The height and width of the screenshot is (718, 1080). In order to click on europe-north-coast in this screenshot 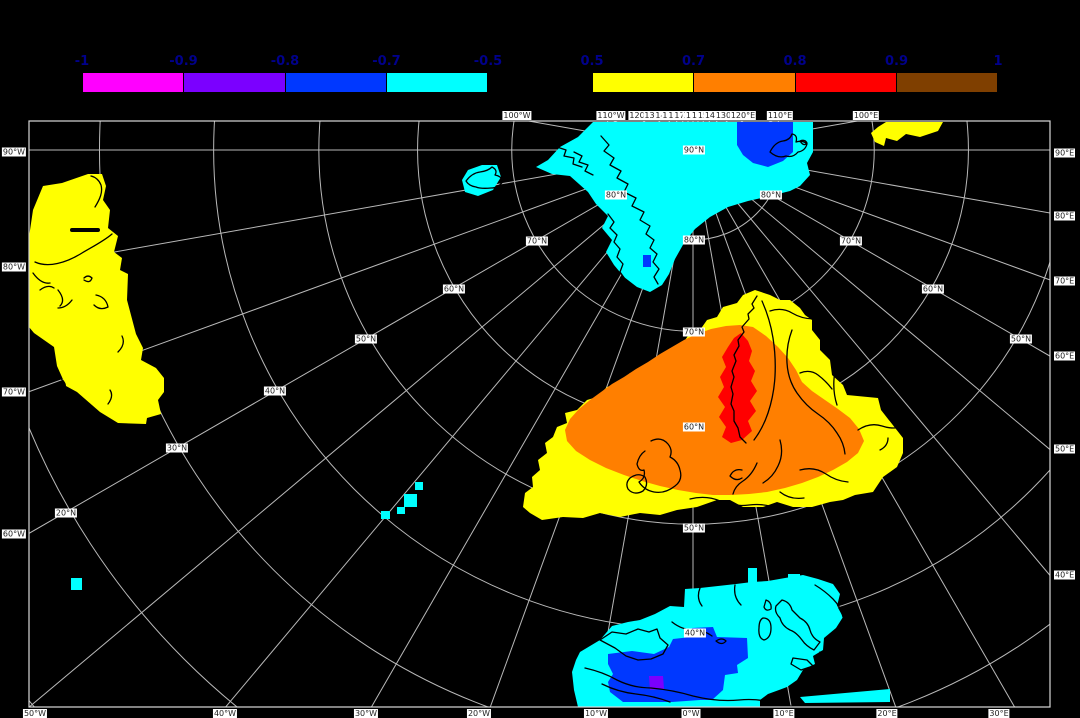, I will do `click(747, 500)`.